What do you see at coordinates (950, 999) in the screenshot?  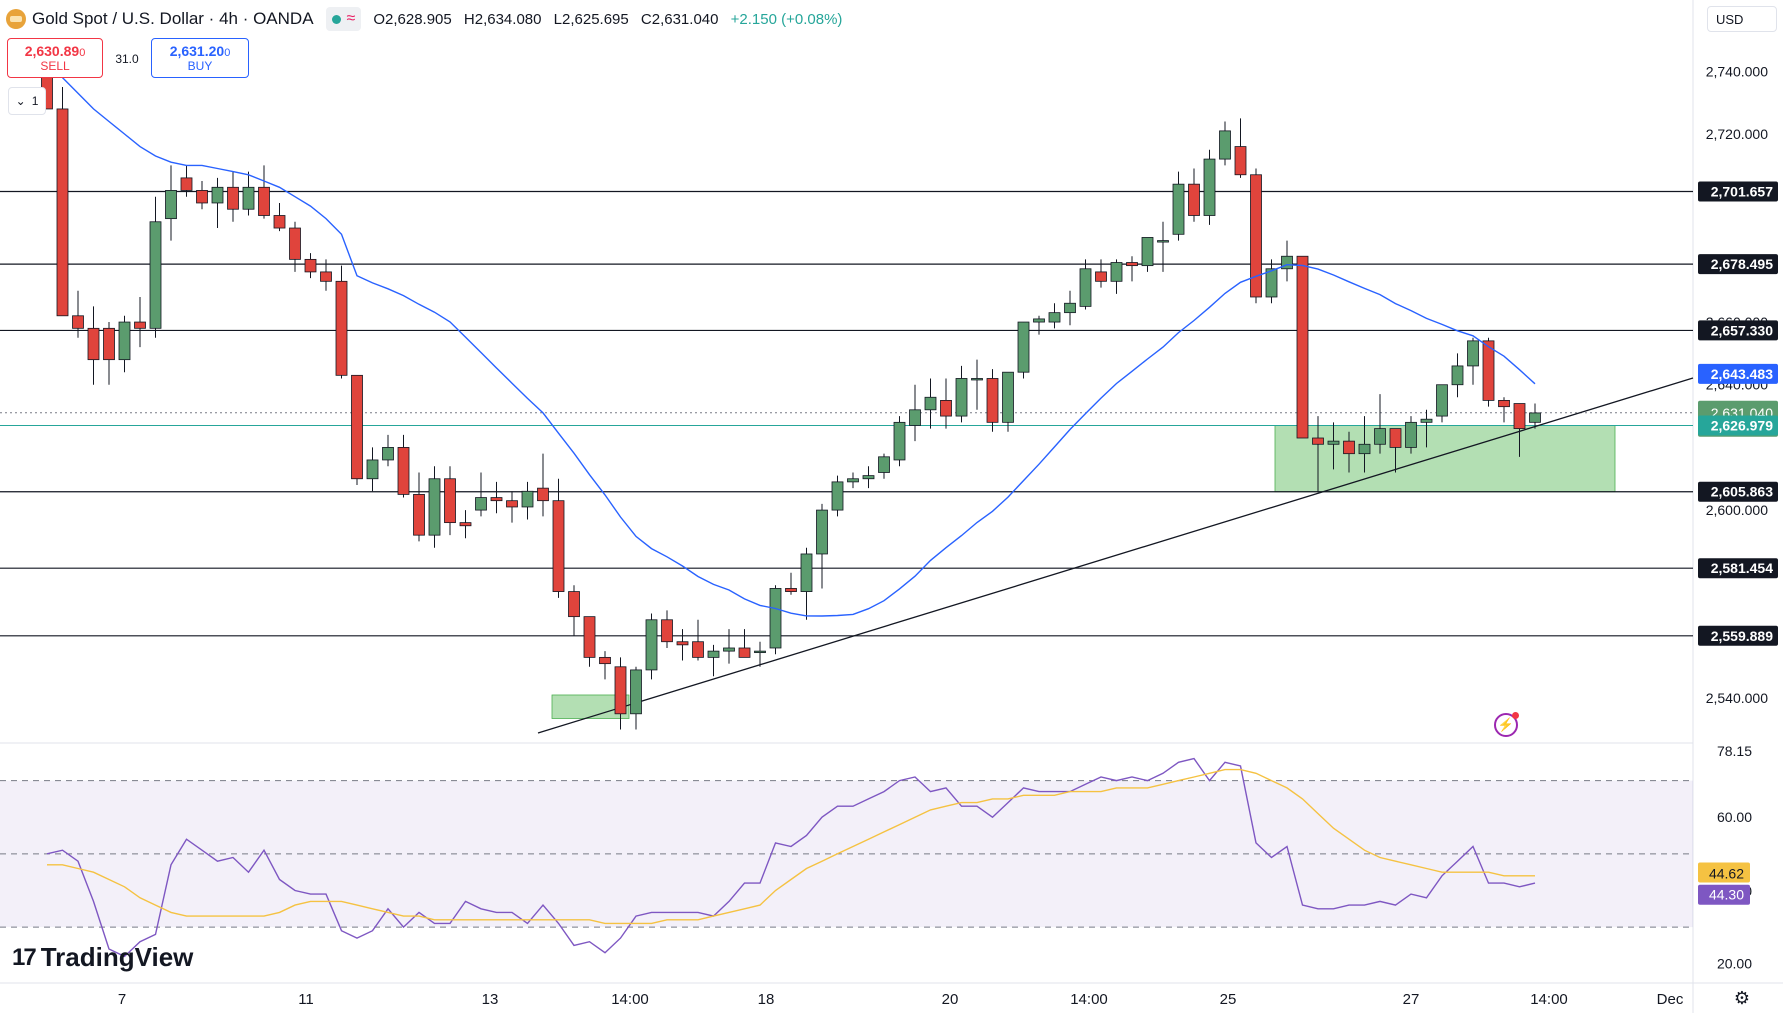 I see `time-tick-label: 20` at bounding box center [950, 999].